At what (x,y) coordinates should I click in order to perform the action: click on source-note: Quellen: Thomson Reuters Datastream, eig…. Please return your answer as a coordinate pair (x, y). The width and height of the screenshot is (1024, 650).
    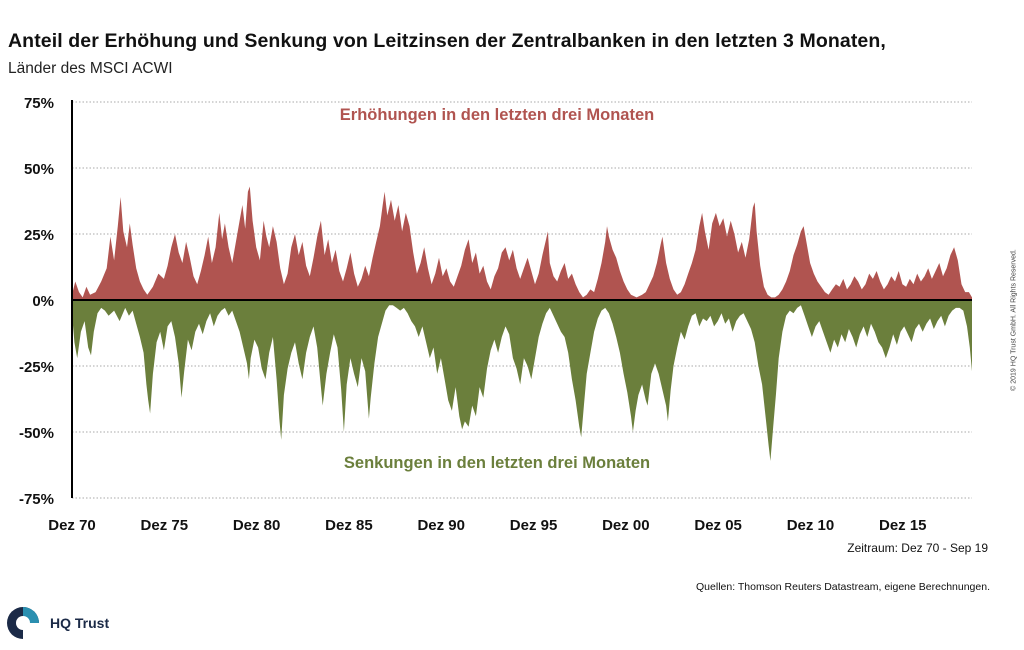
    Looking at the image, I should click on (843, 587).